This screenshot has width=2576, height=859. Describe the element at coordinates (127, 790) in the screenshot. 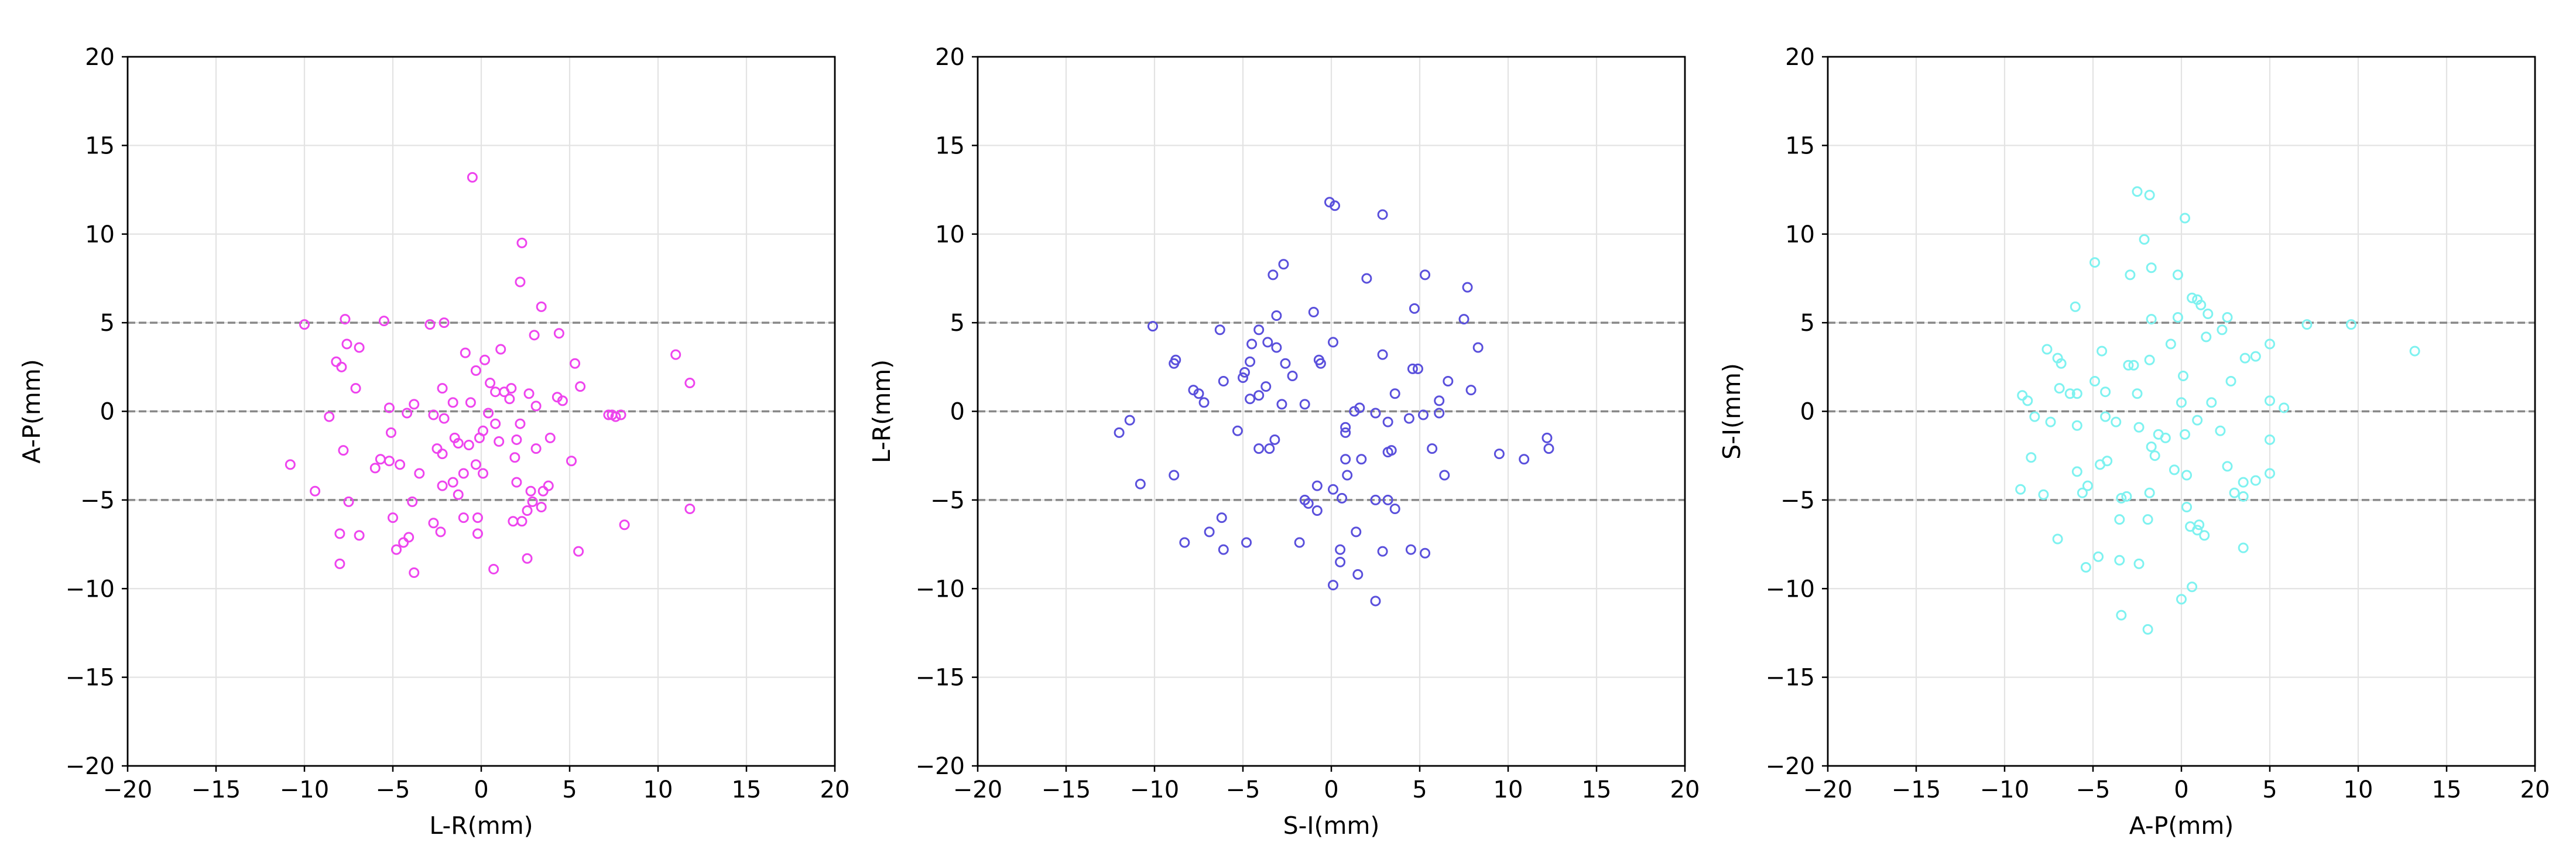

I see `x-tick-label: −20` at that location.